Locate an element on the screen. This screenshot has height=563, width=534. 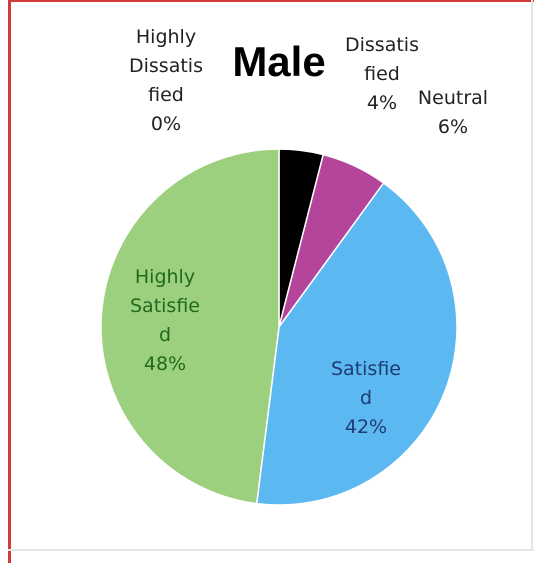
slice-label: Highly Dissatis fied 0% is located at coordinates (166, 80).